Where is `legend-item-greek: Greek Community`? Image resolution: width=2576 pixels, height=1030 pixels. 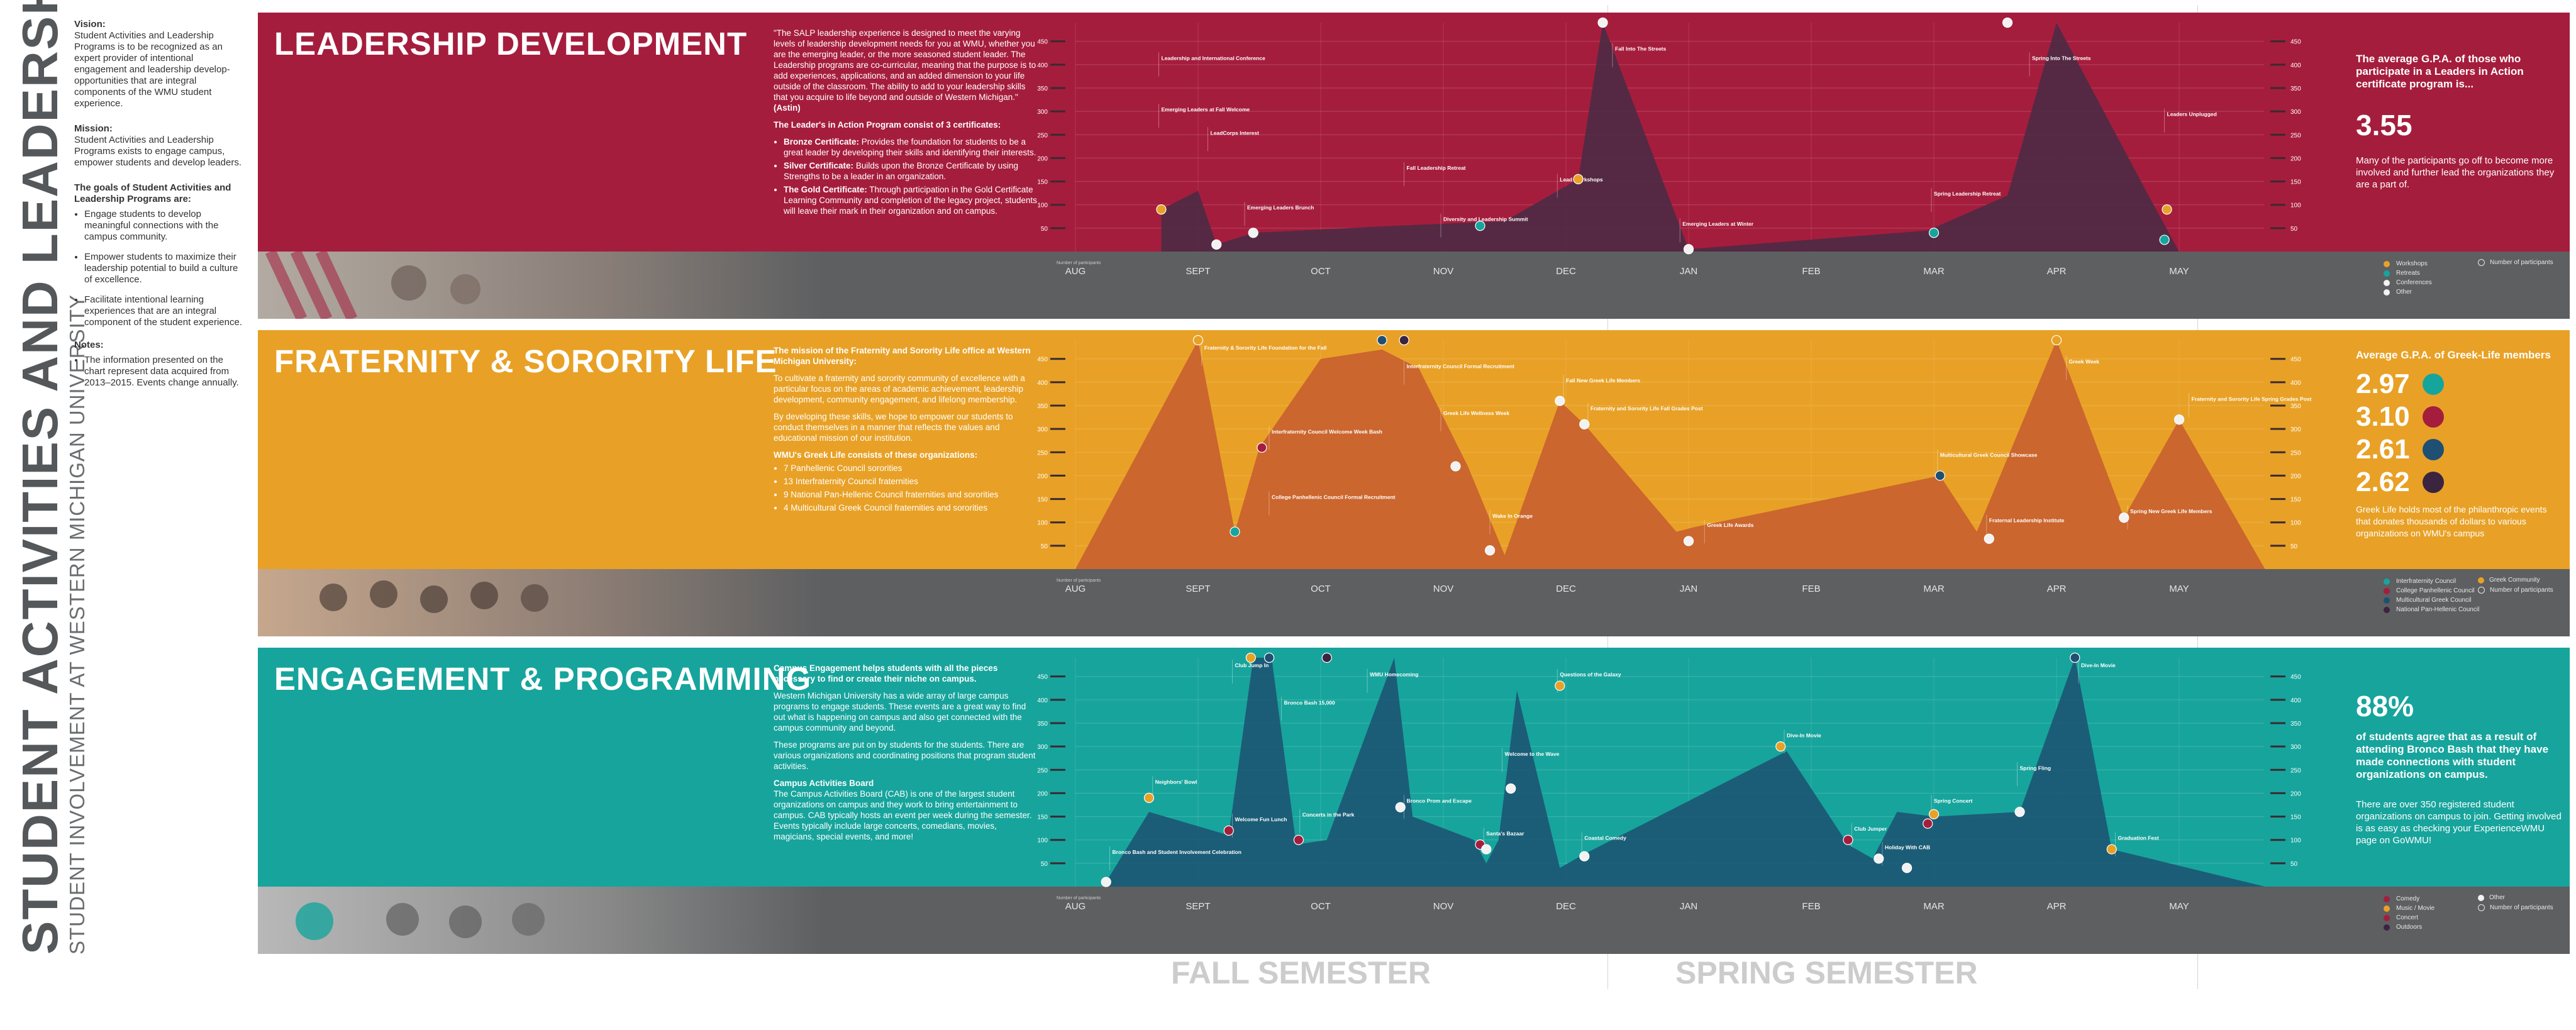 legend-item-greek: Greek Community is located at coordinates (2509, 580).